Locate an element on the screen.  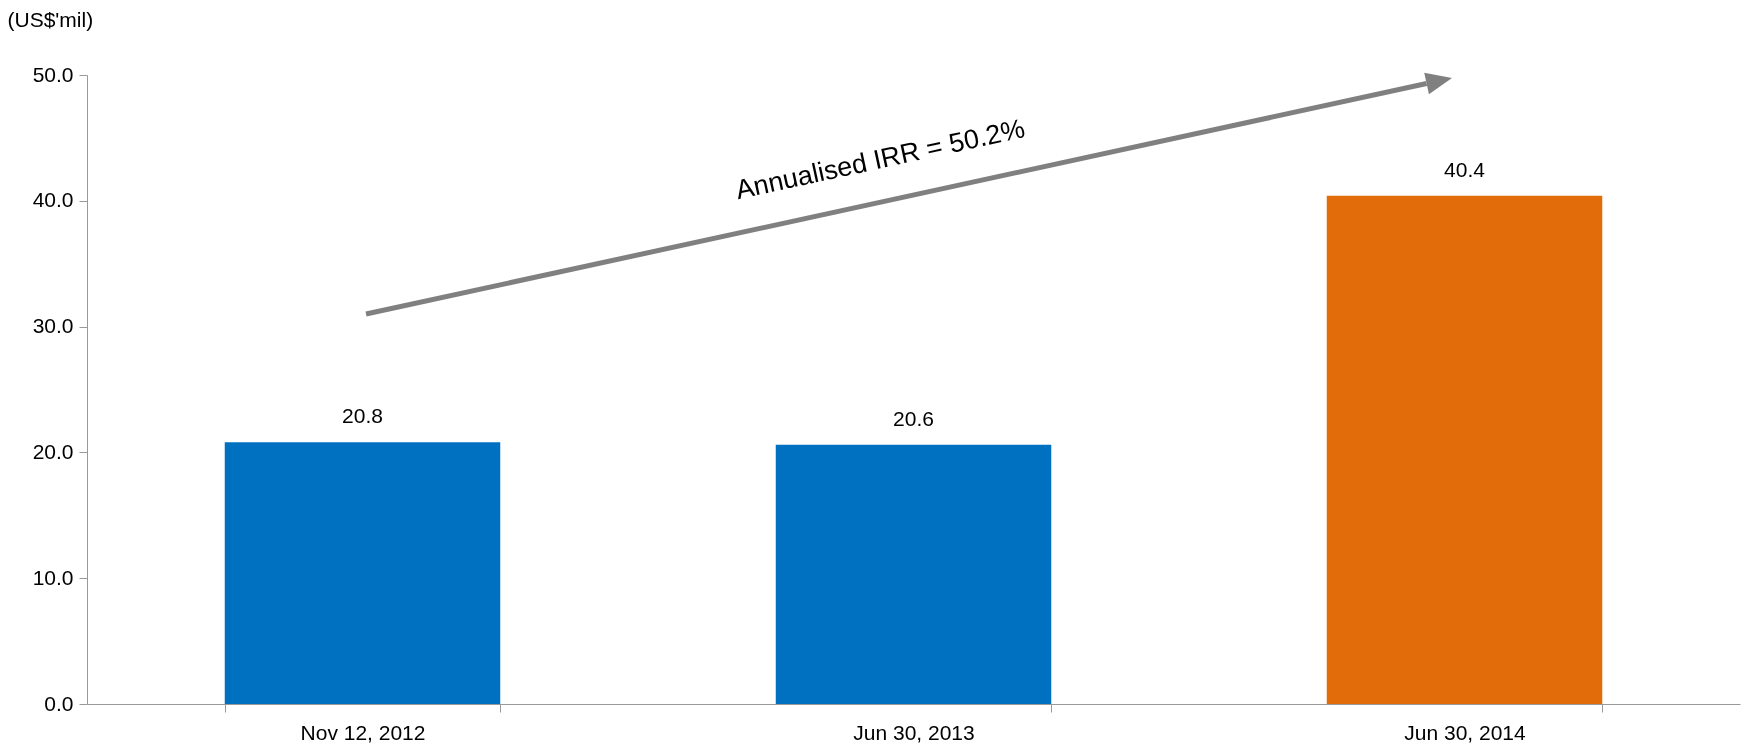
y-tick-label: 40.0 is located at coordinates (53, 200).